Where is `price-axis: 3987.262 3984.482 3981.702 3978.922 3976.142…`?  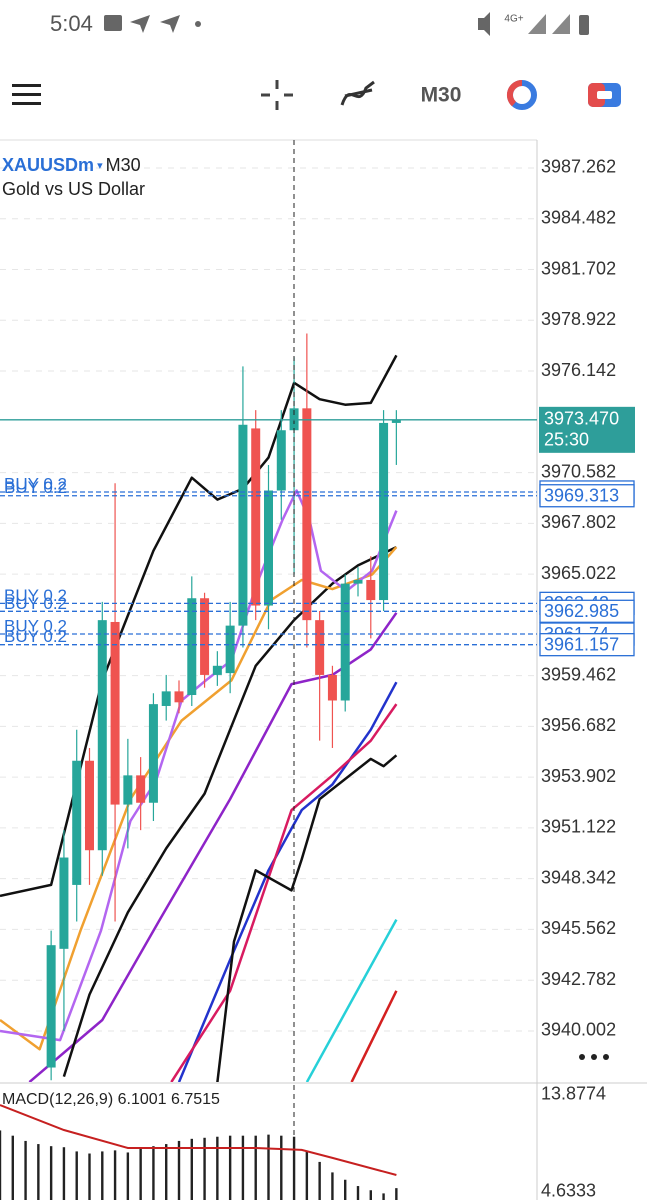 price-axis: 3987.262 3984.482 3981.702 3978.922 3976.142… is located at coordinates (578, 678).